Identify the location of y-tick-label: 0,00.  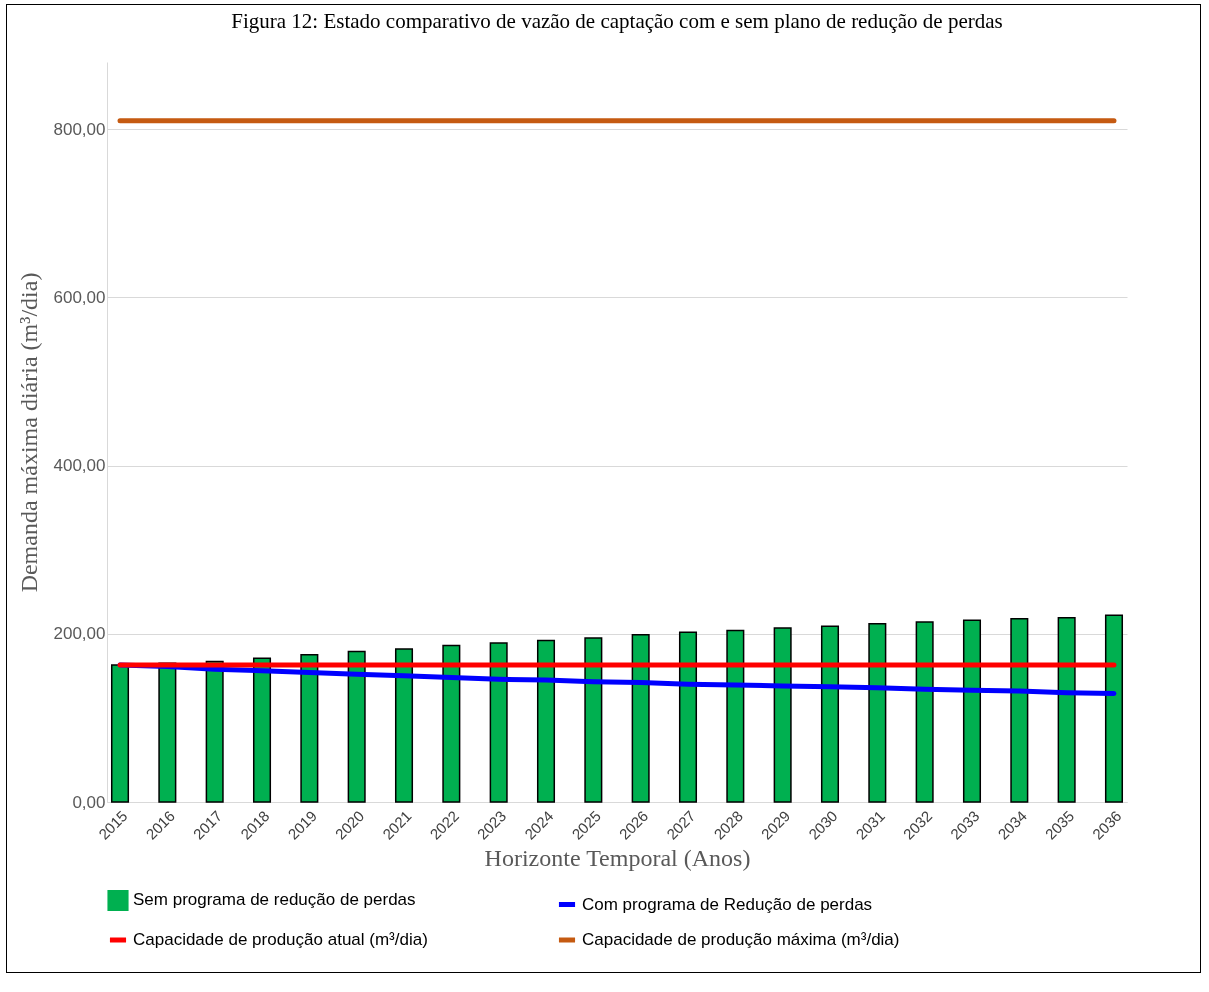
(89, 802).